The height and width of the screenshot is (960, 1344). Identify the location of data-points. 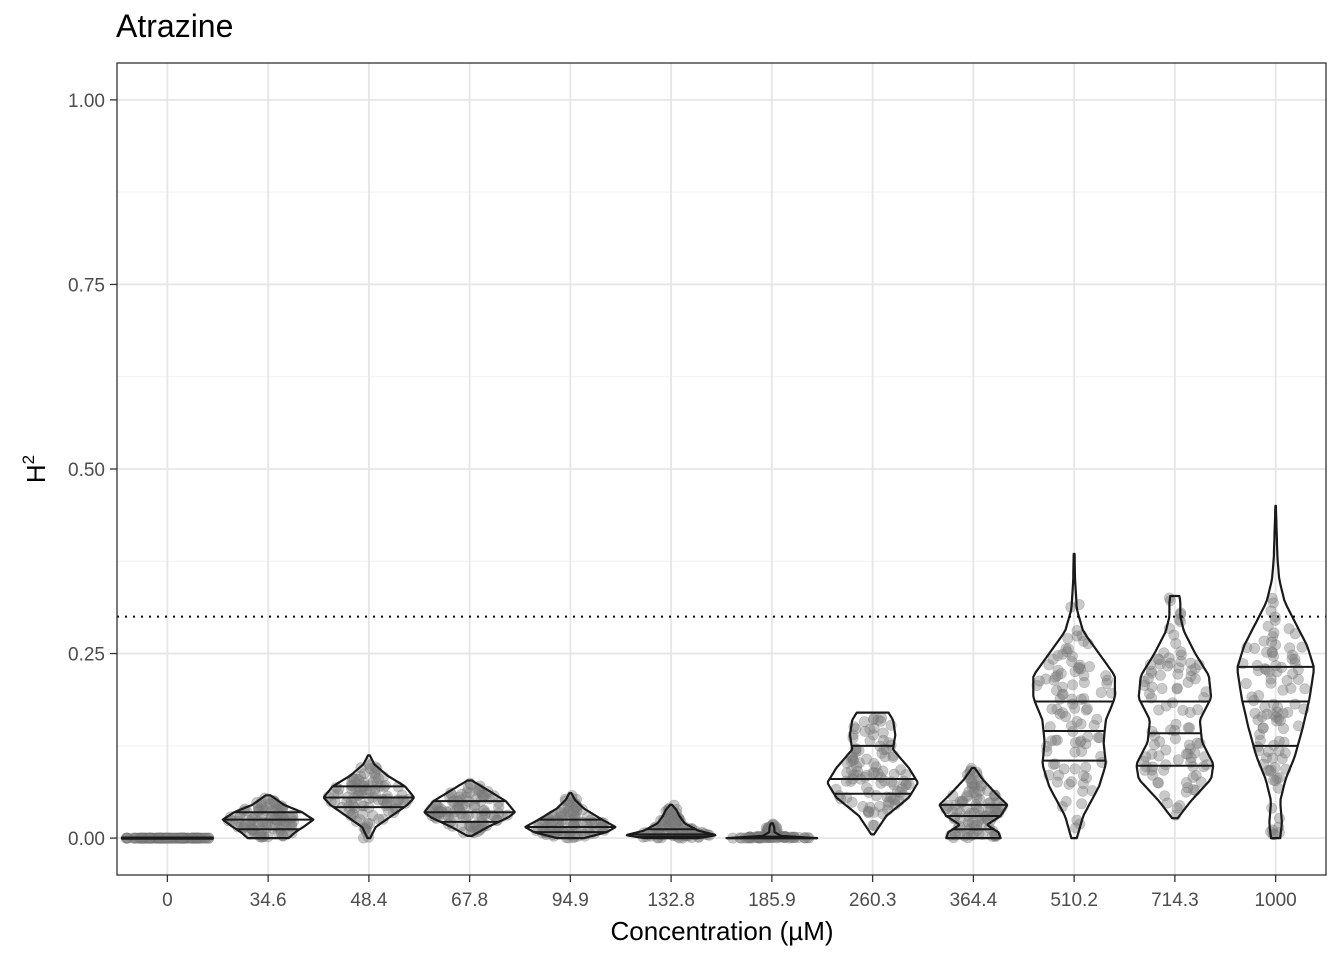
(1274, 716).